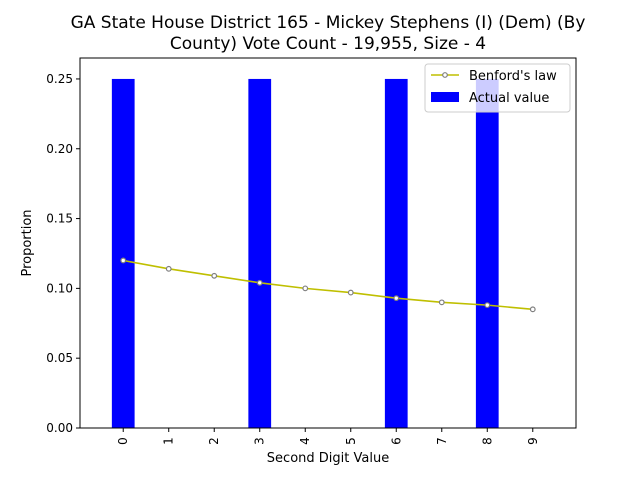 Image resolution: width=640 pixels, height=484 pixels. I want to click on x-axis: 0 1 2 3 4 5 6 7 8 9, so click(328, 436).